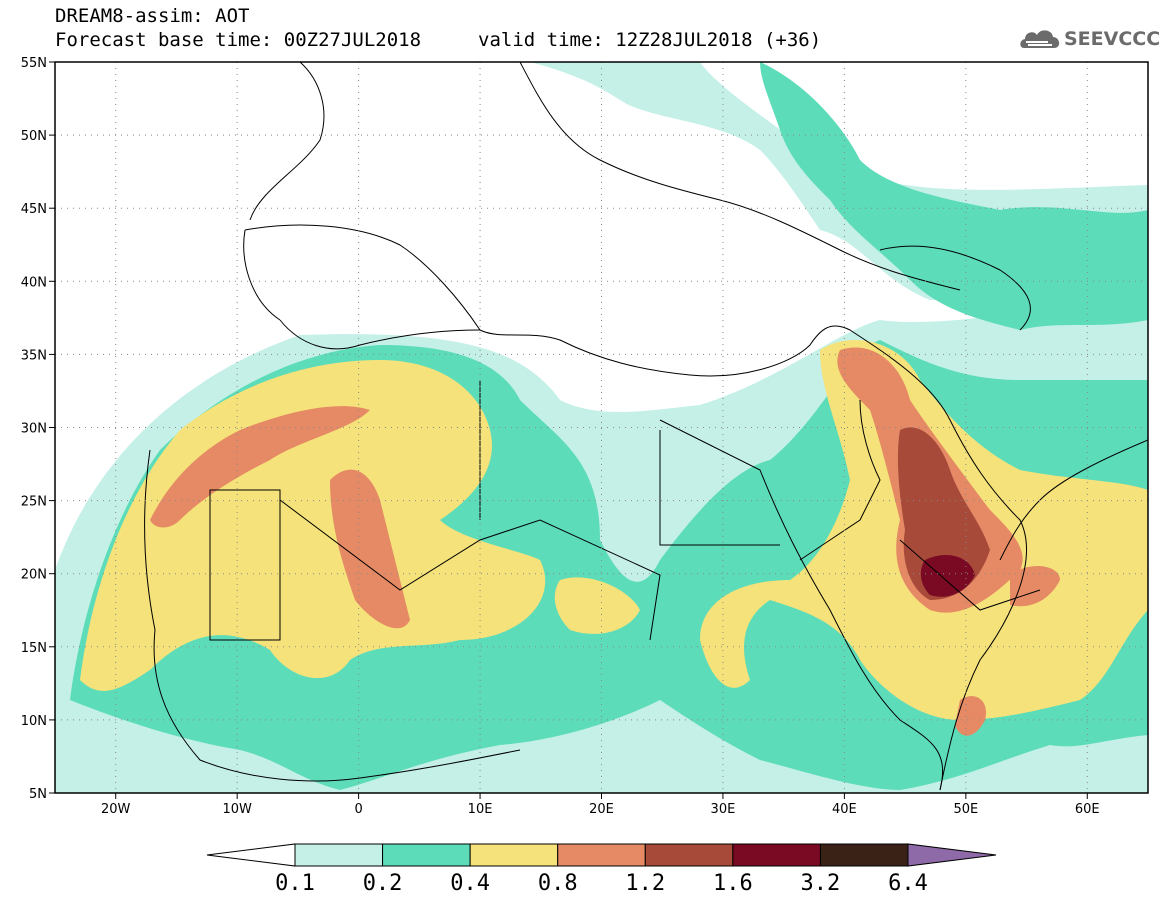 Image resolution: width=1165 pixels, height=905 pixels. Describe the element at coordinates (34, 355) in the screenshot. I see `lat-tick-label: 35N` at that location.